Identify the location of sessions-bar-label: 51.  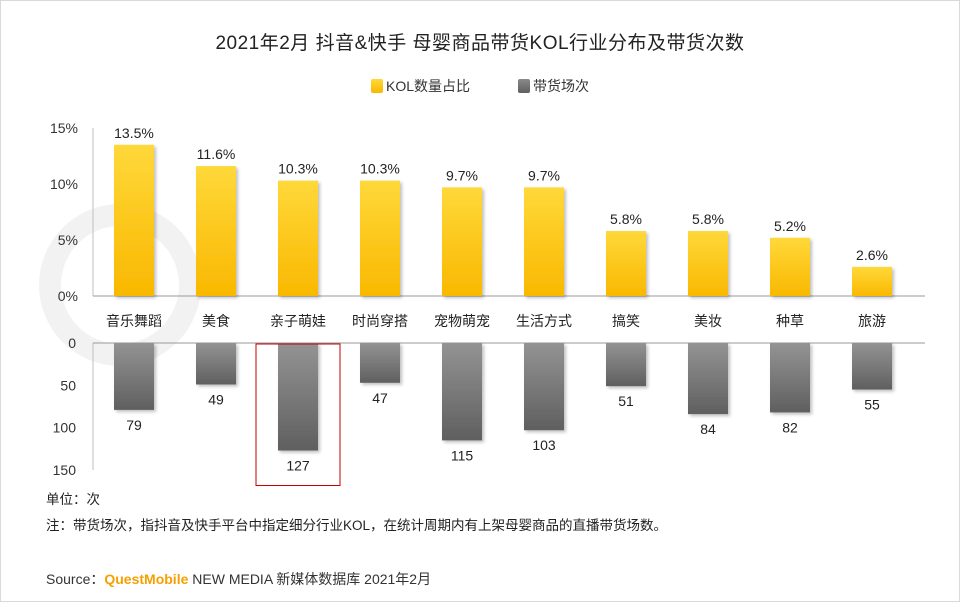
(626, 401).